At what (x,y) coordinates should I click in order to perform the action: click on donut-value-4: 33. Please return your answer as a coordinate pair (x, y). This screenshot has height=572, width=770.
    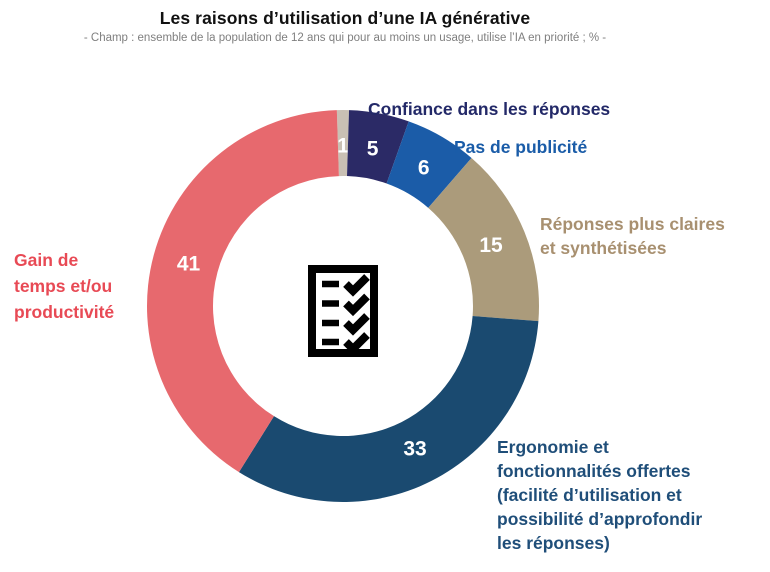
    Looking at the image, I should click on (414, 448).